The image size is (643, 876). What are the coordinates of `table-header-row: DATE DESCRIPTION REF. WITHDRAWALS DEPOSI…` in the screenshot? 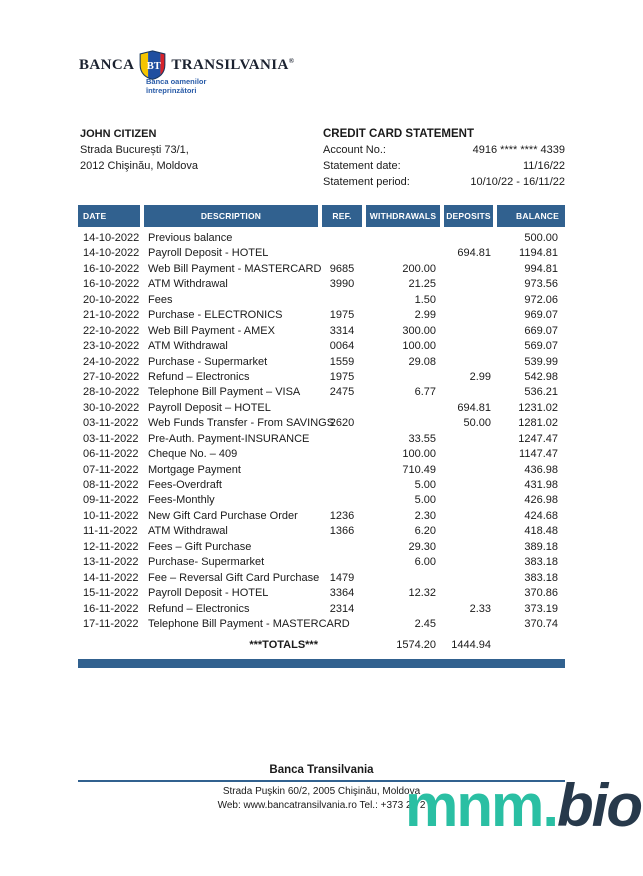 It's located at (321, 216).